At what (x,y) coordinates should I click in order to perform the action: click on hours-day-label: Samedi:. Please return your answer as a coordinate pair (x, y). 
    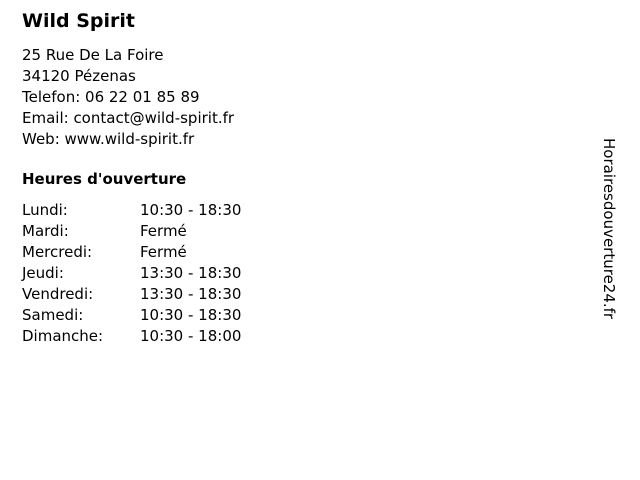
    Looking at the image, I should click on (53, 315).